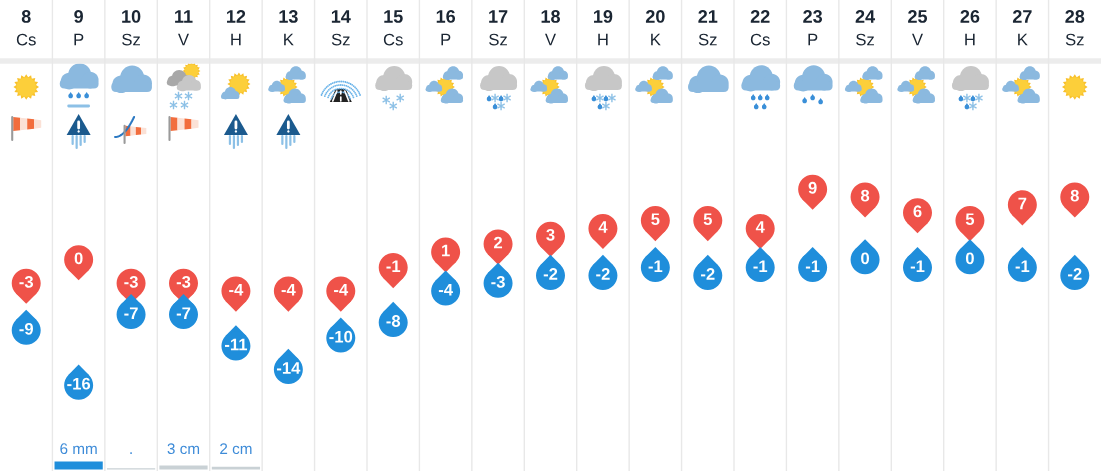  What do you see at coordinates (655, 28) in the screenshot?
I see `x-tick-label: 20 K` at bounding box center [655, 28].